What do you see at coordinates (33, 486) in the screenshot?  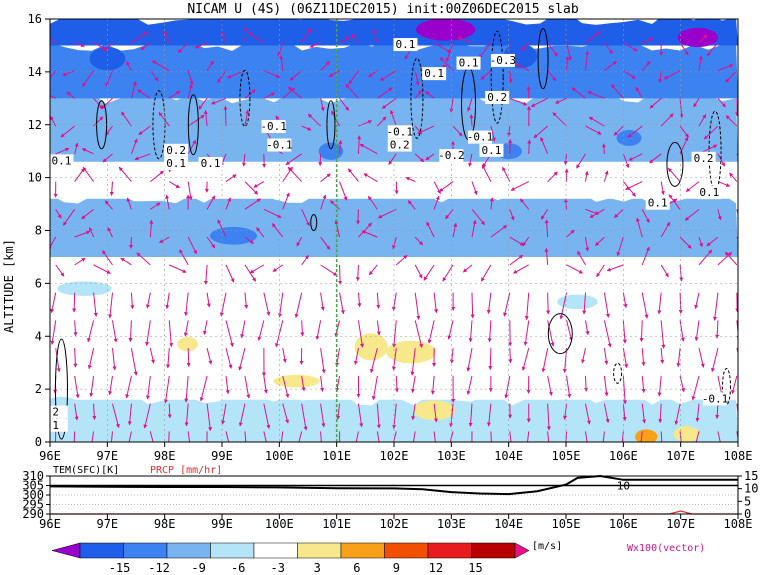 I see `bottom-left-tick-label: 305` at bounding box center [33, 486].